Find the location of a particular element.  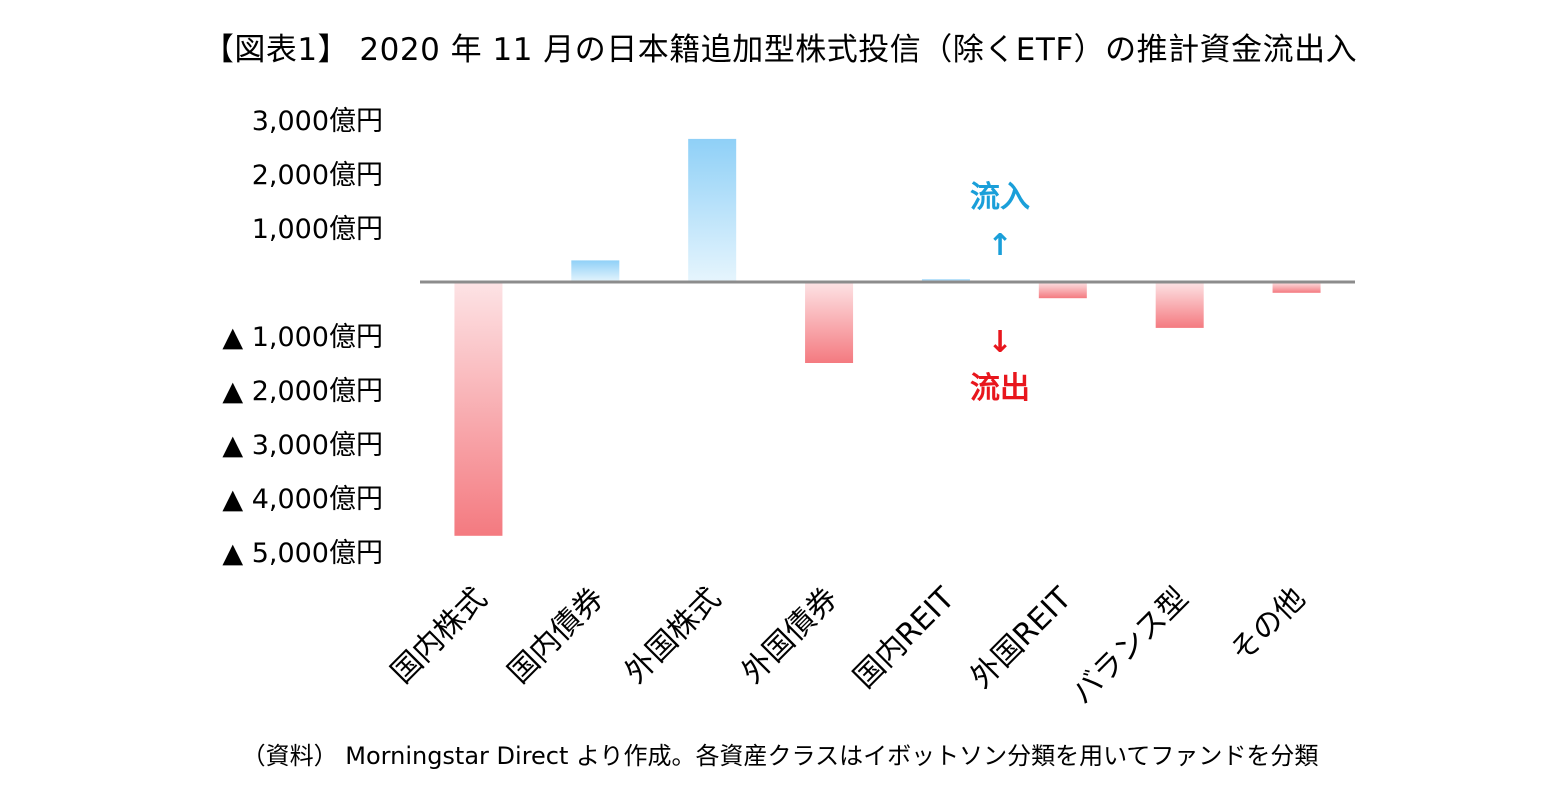

x-tick-label: その他 is located at coordinates (1268, 625).